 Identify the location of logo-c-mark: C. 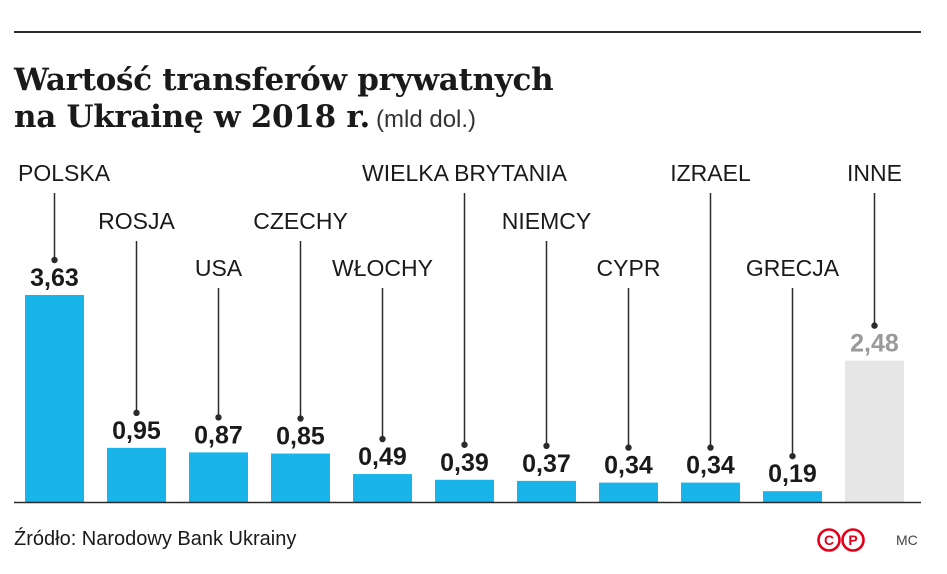
(829, 540).